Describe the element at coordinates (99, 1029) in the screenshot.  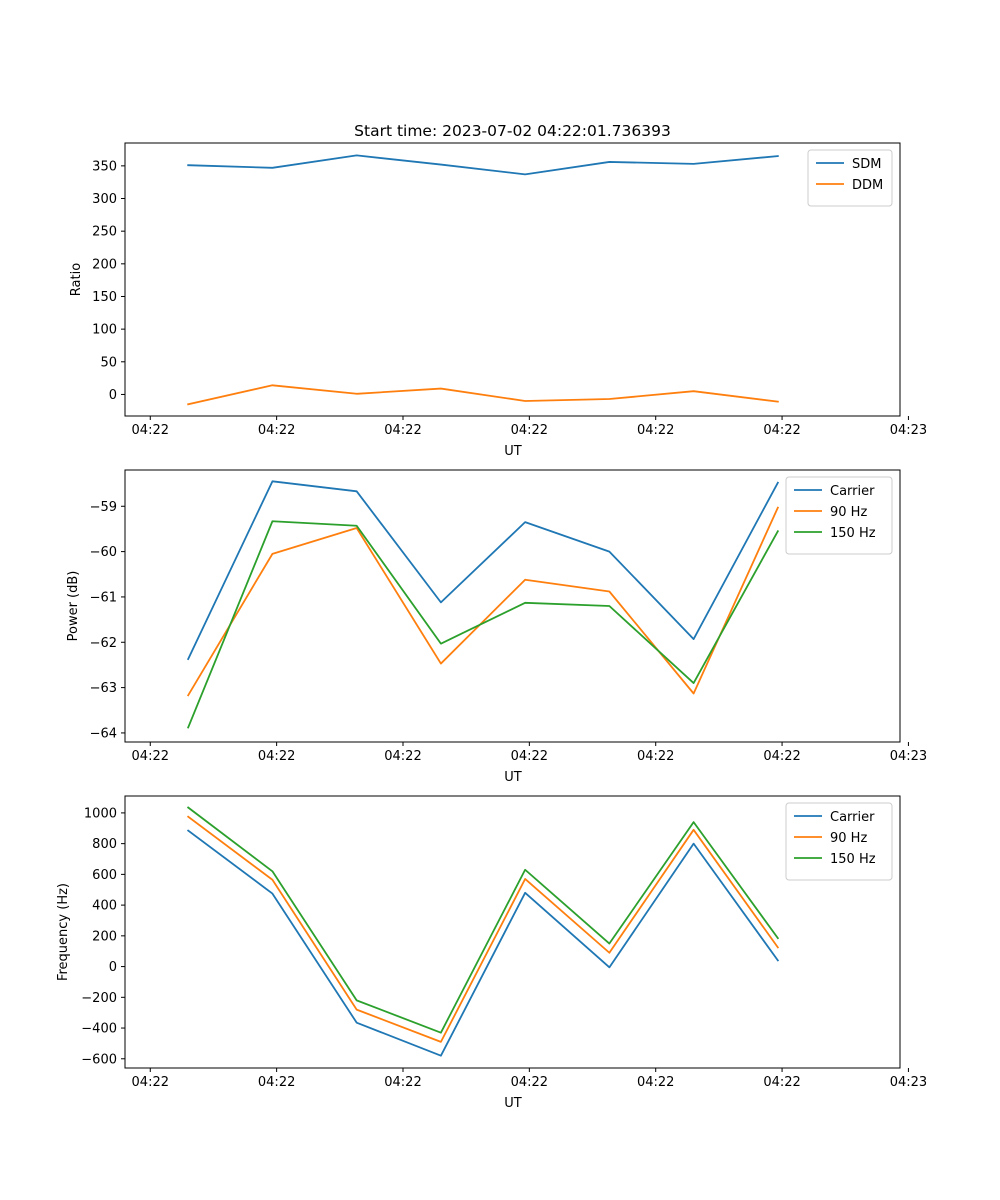
I see `y-tick-label: −400` at that location.